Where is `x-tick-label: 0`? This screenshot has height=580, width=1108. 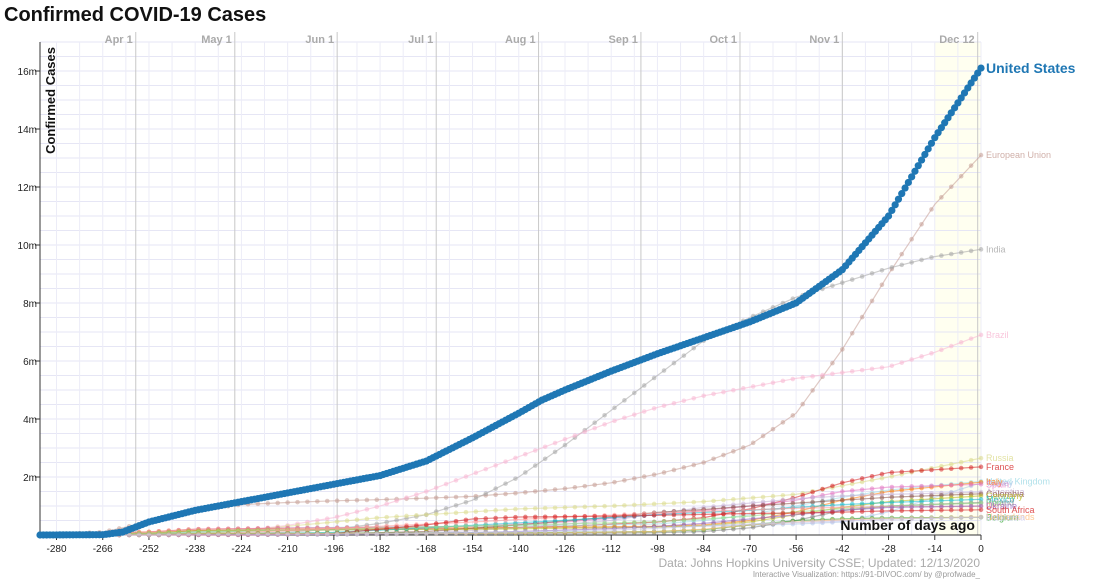 x-tick-label: 0 is located at coordinates (981, 549).